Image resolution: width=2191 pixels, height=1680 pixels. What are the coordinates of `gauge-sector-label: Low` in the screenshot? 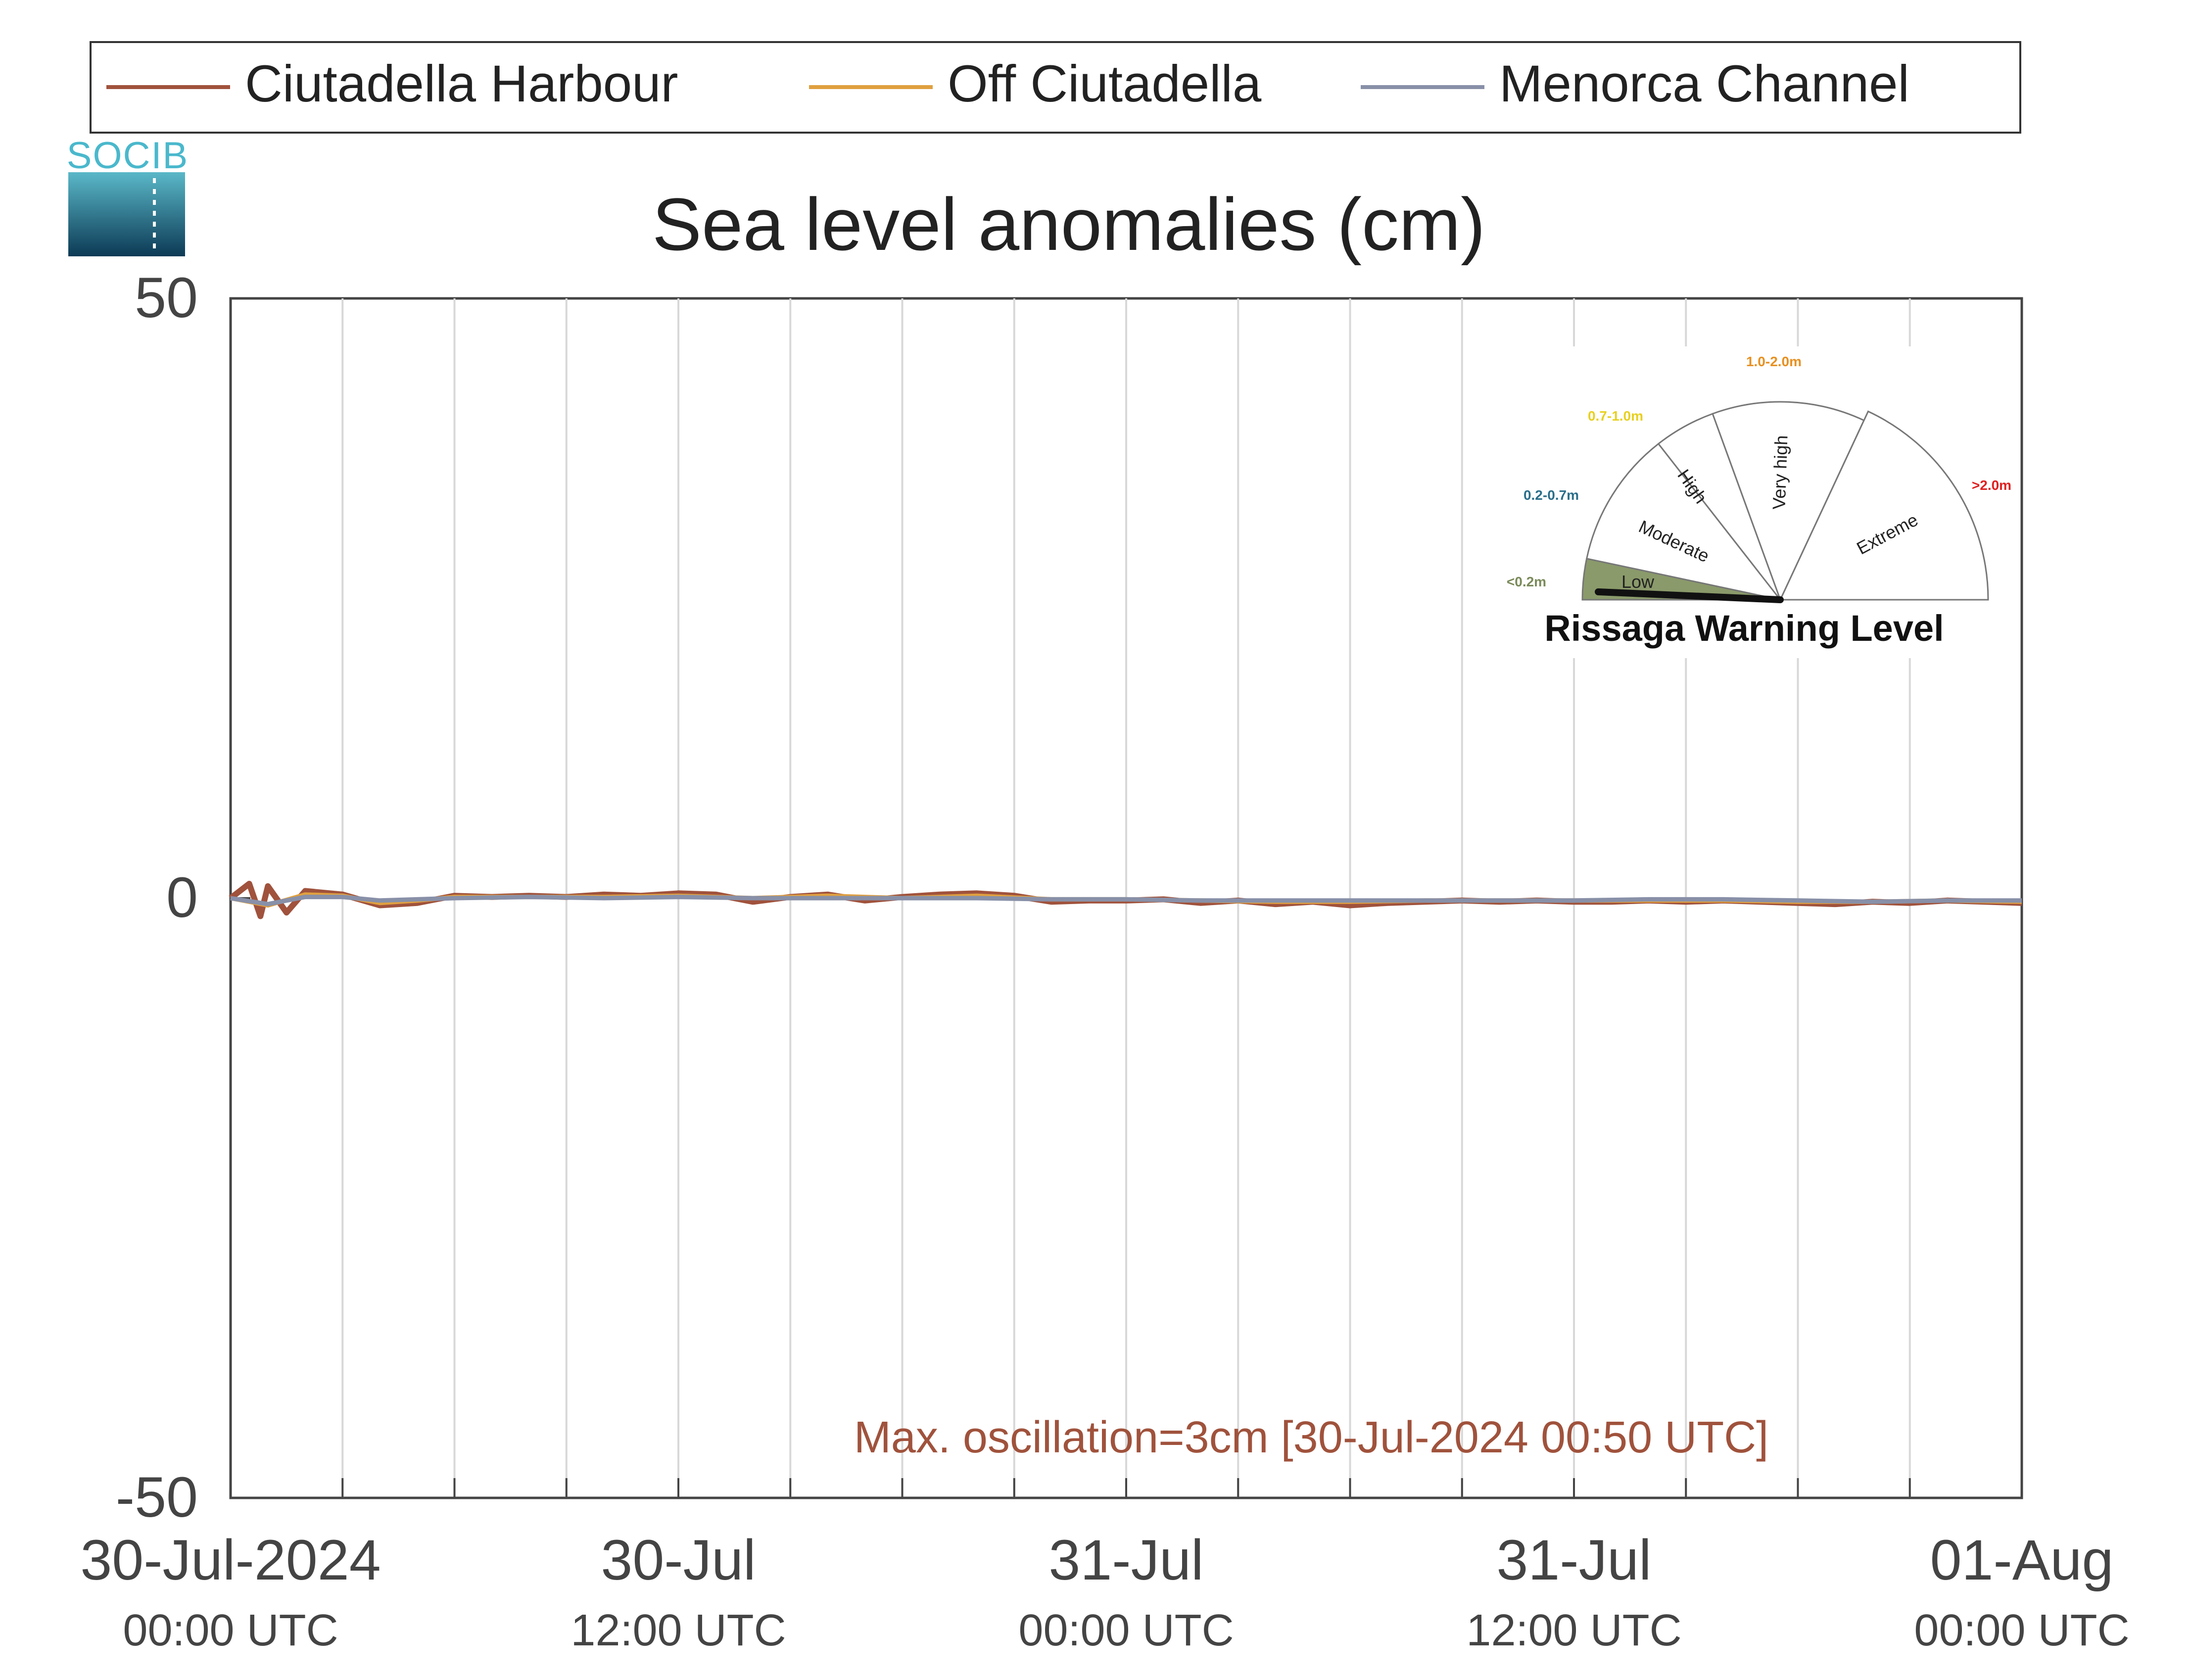 It's located at (1638, 582).